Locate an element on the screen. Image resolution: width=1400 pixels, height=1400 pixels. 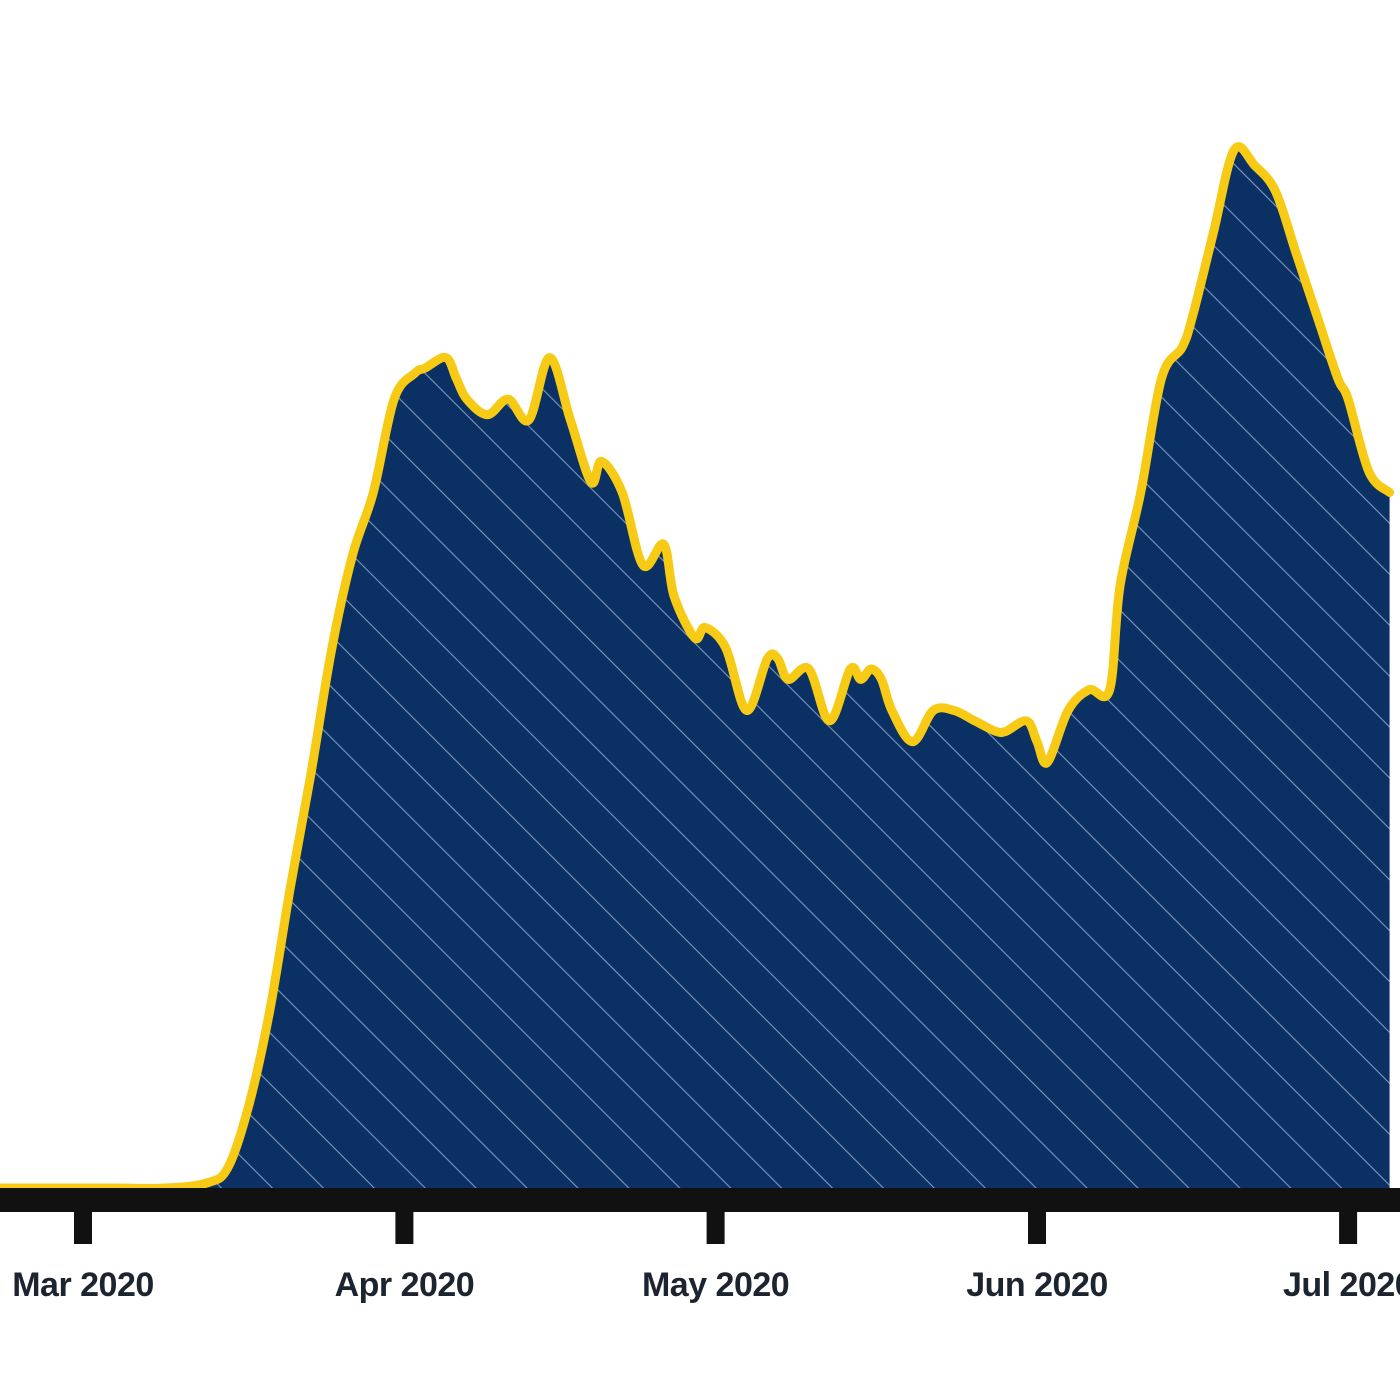
x-tick-label: Jun 2020 is located at coordinates (1037, 1285).